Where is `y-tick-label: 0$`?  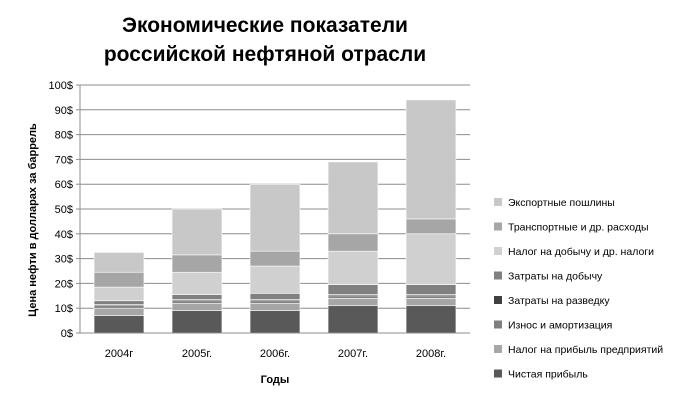 y-tick-label: 0$ is located at coordinates (67, 334).